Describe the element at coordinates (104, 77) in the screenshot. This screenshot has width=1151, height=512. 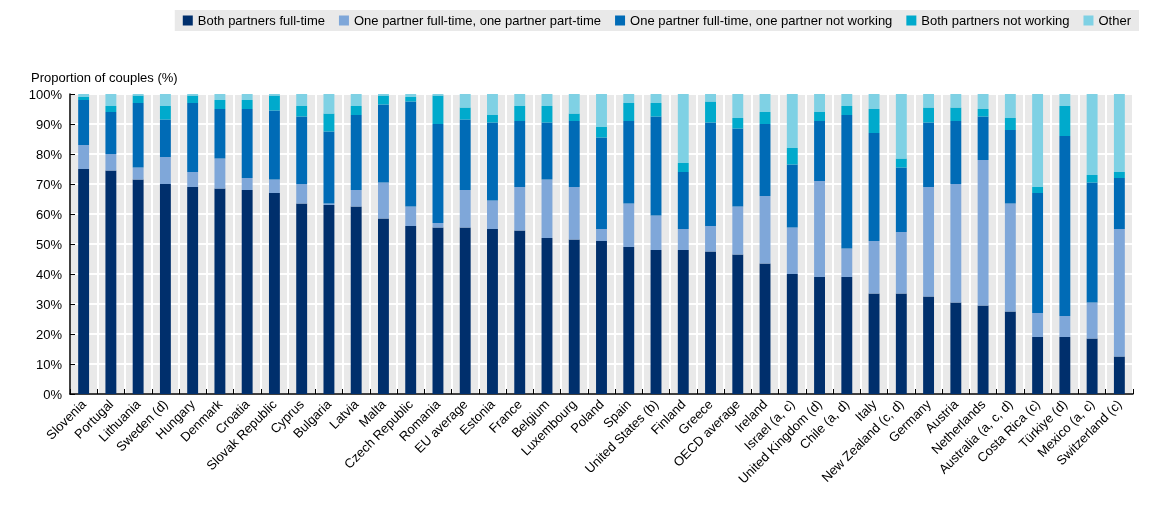
I see `y-axis-title: Proportion of couples (%)` at that location.